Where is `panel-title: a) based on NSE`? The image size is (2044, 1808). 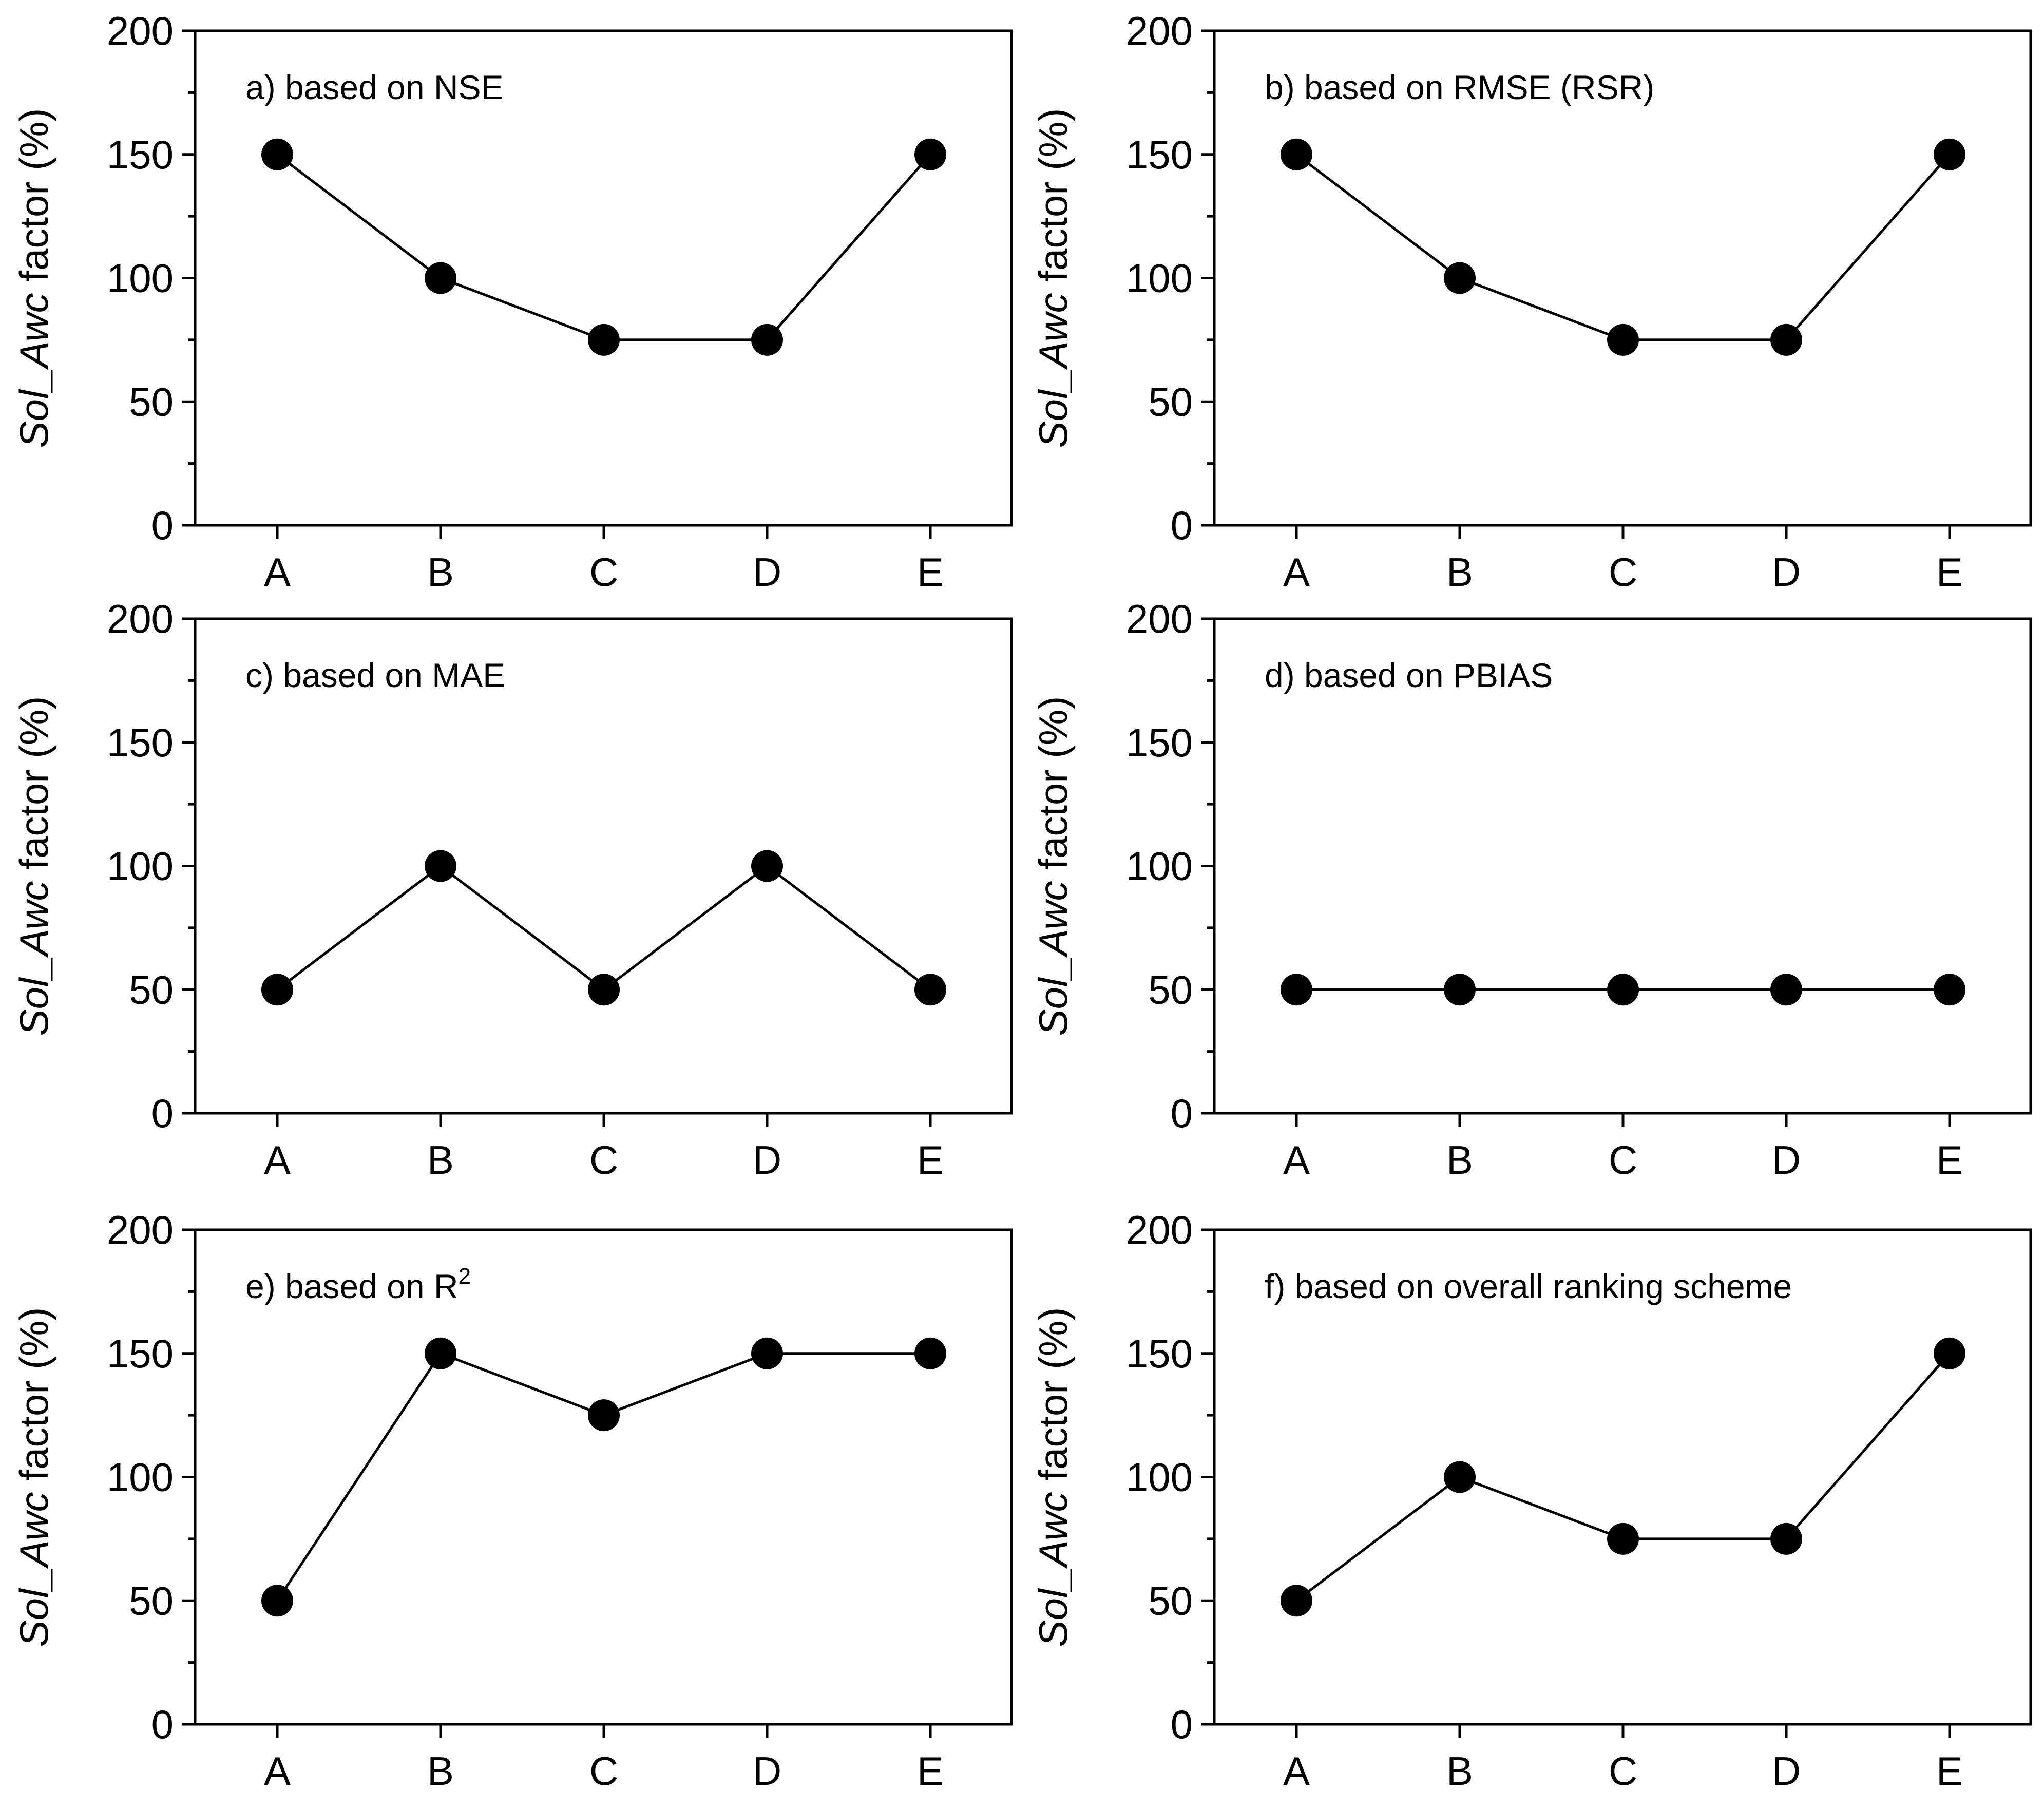 panel-title: a) based on NSE is located at coordinates (374, 87).